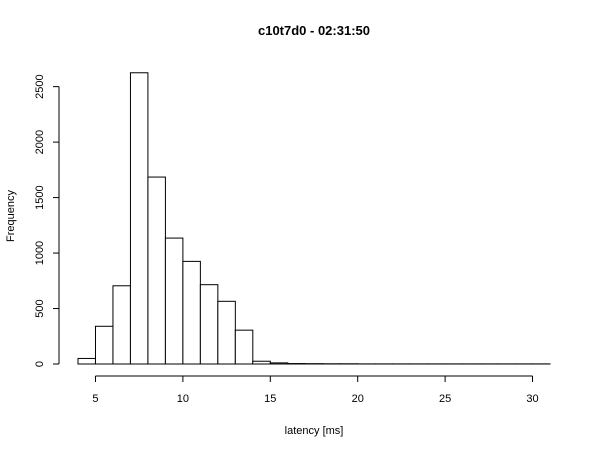 The width and height of the screenshot is (600, 450). What do you see at coordinates (314, 30) in the screenshot?
I see `chart-title: c10t7d0 - 02:31:50` at bounding box center [314, 30].